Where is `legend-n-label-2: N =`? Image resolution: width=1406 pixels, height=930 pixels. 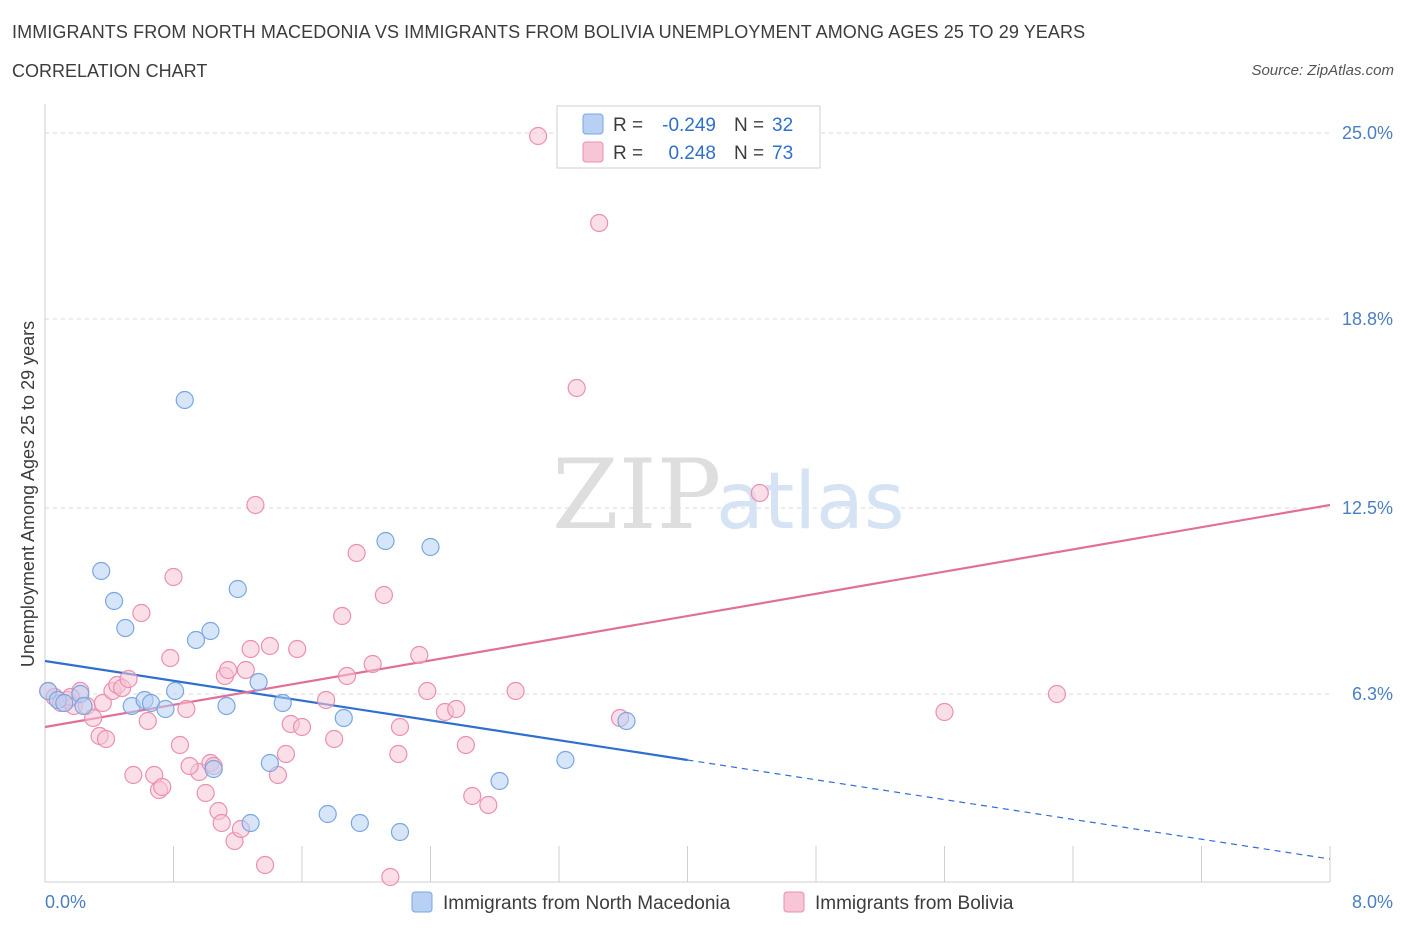 legend-n-label-2: N = is located at coordinates (749, 153).